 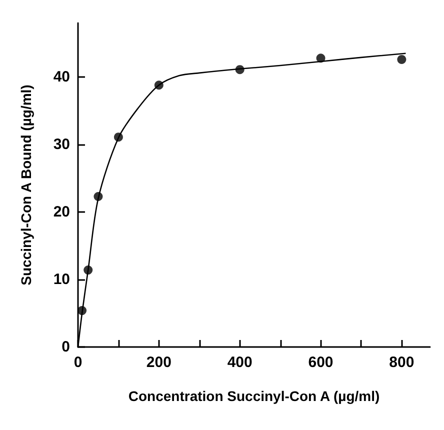 I want to click on y-tick-label: 0, so click(x=66, y=347).